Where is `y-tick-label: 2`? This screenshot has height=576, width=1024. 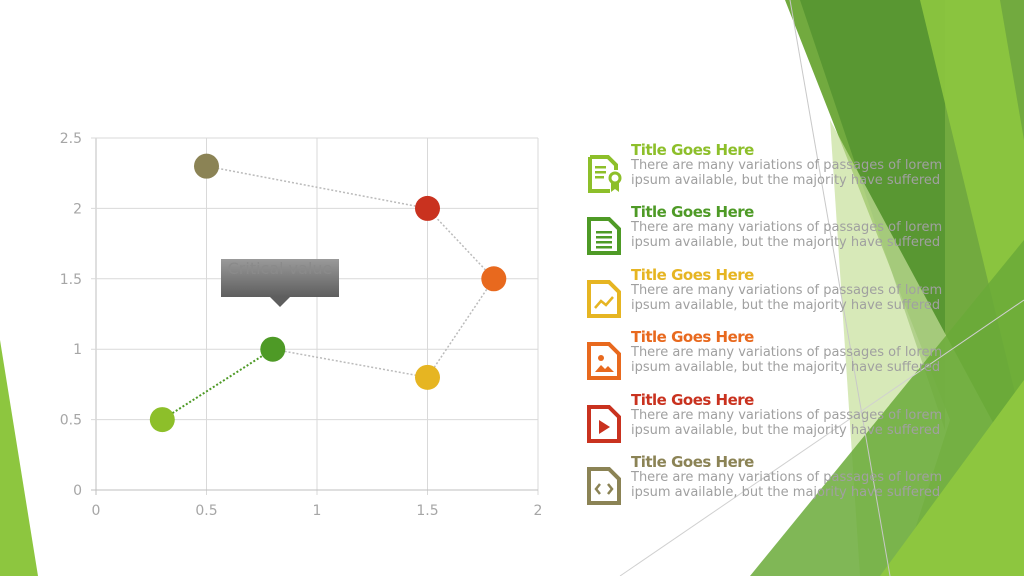
y-tick-label: 2 is located at coordinates (77, 209).